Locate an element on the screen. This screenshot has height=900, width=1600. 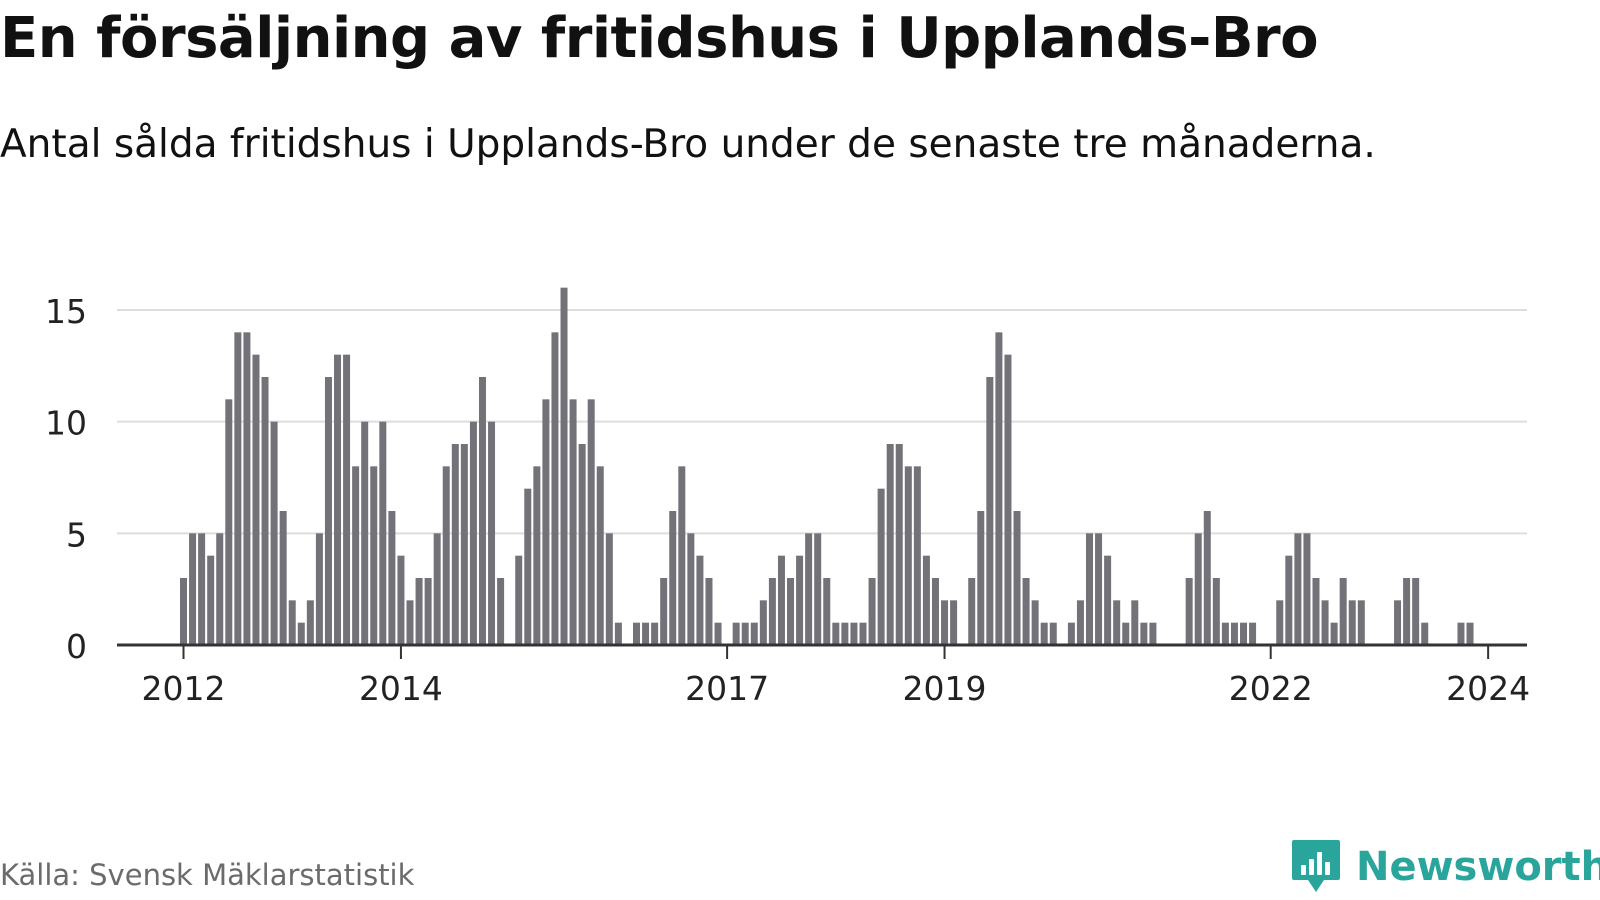
source-note: Källa: Svensk Mäklarstatistik is located at coordinates (207, 875).